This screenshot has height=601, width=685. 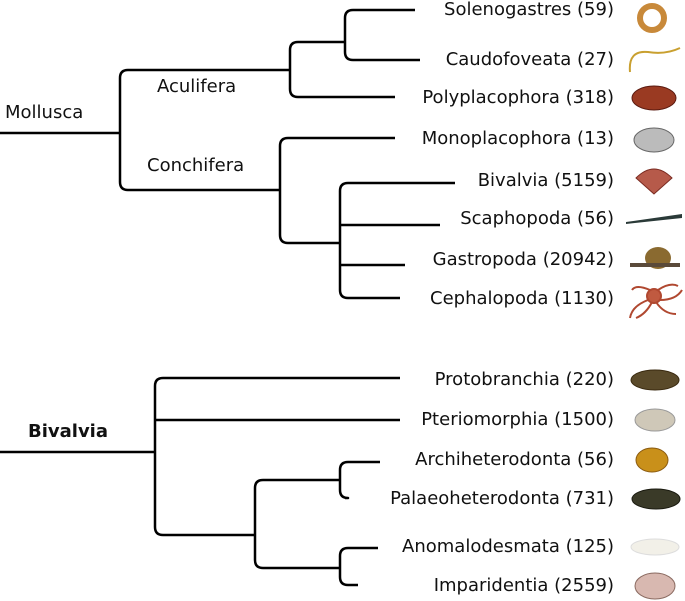 What do you see at coordinates (518, 138) in the screenshot?
I see `leaf-label: Monoplacophora (13)` at bounding box center [518, 138].